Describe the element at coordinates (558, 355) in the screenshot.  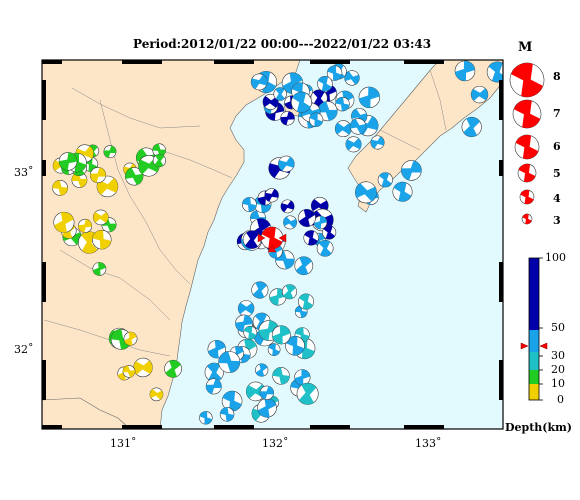
I see `depth-label-30: 30` at that location.